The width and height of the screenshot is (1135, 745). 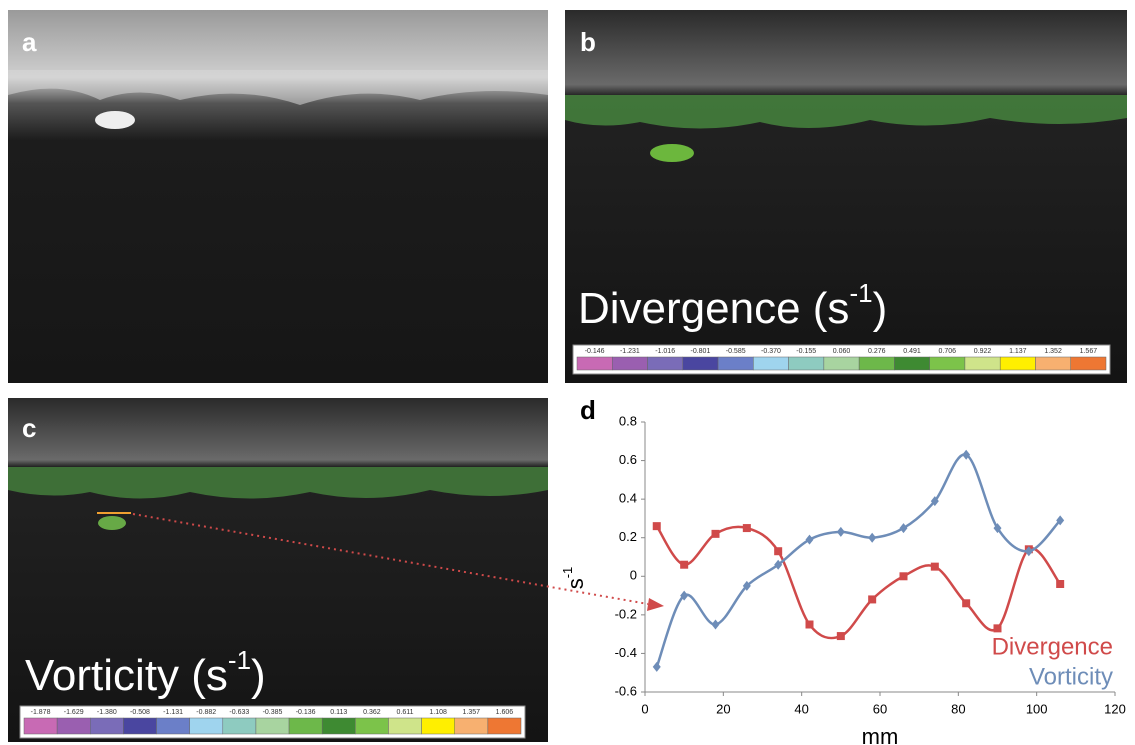 I want to click on legend-entry: Divergence, so click(x=1052, y=646).